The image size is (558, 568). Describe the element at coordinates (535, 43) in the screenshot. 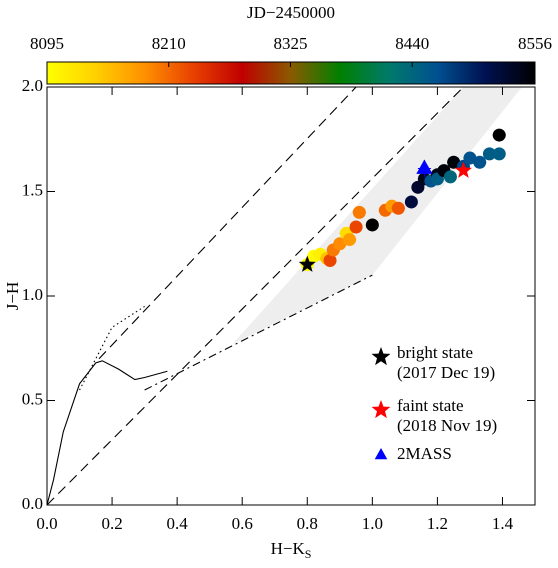

I see `colorbar-tick-label: 8556` at that location.